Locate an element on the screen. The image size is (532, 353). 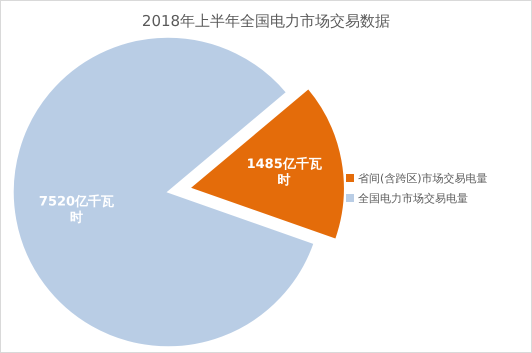
data-label: 7520亿千瓦时 is located at coordinates (76, 210).